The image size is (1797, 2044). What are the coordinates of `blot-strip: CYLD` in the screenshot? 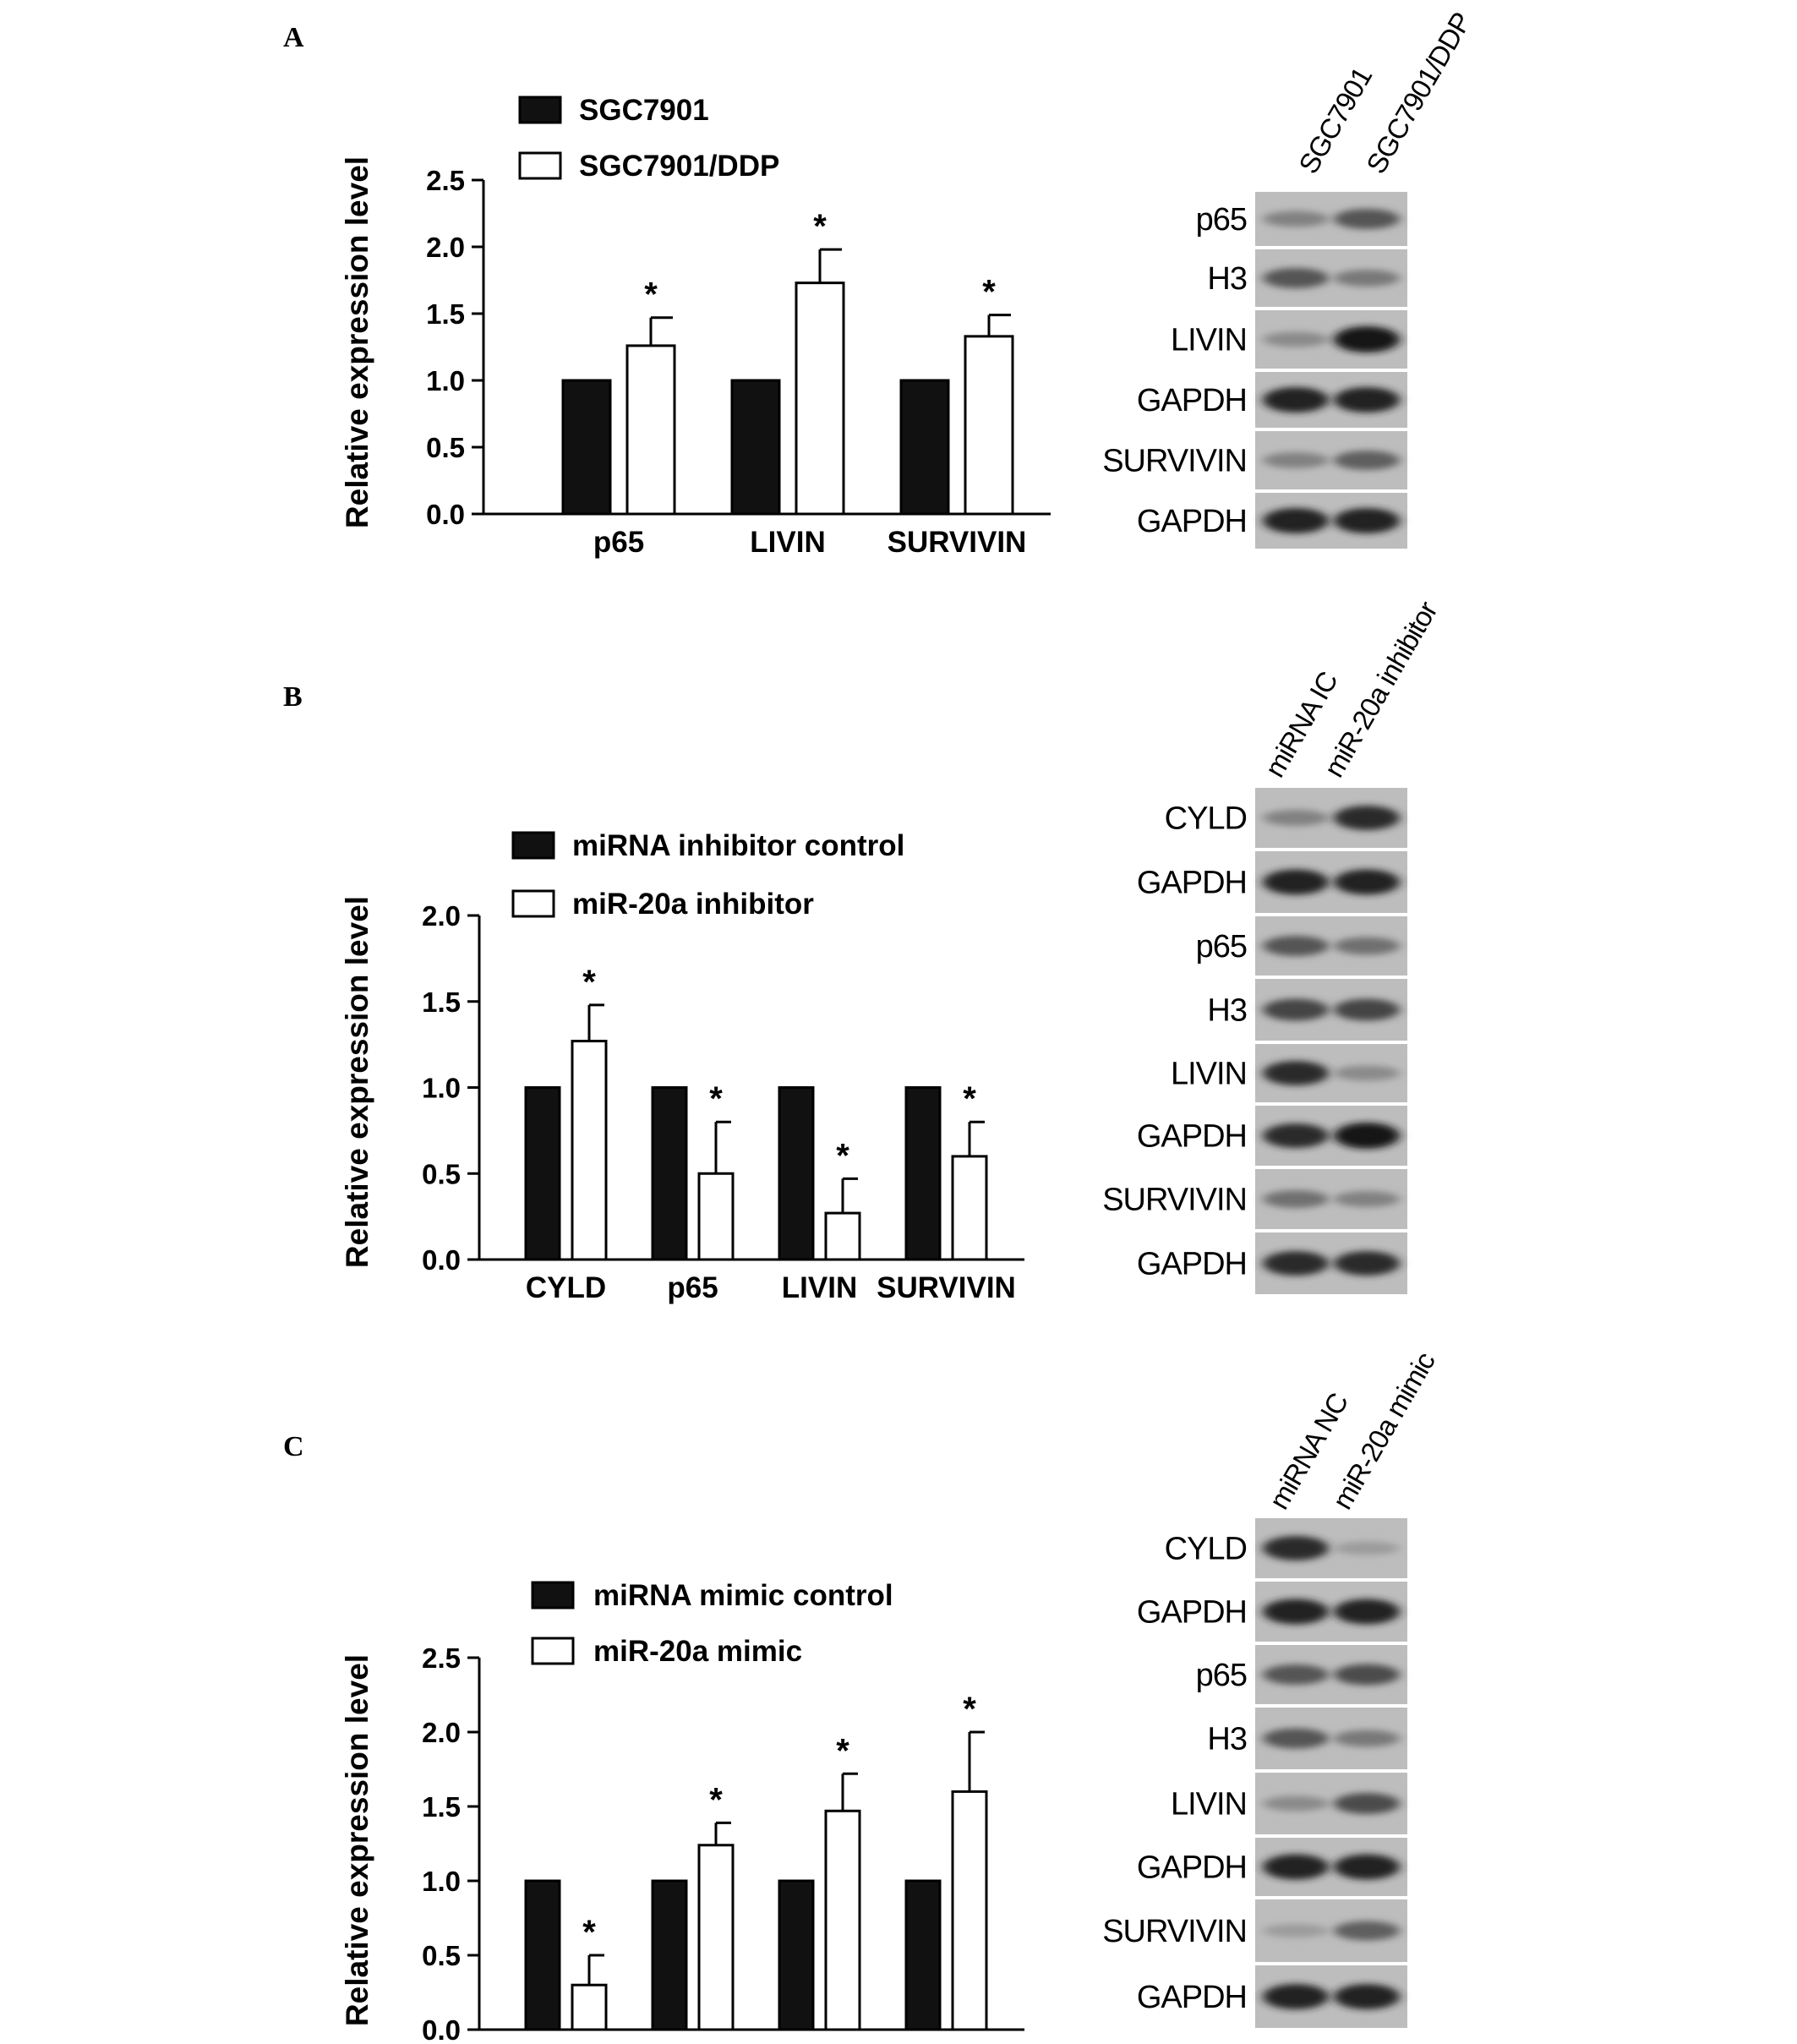 It's located at (1286, 1548).